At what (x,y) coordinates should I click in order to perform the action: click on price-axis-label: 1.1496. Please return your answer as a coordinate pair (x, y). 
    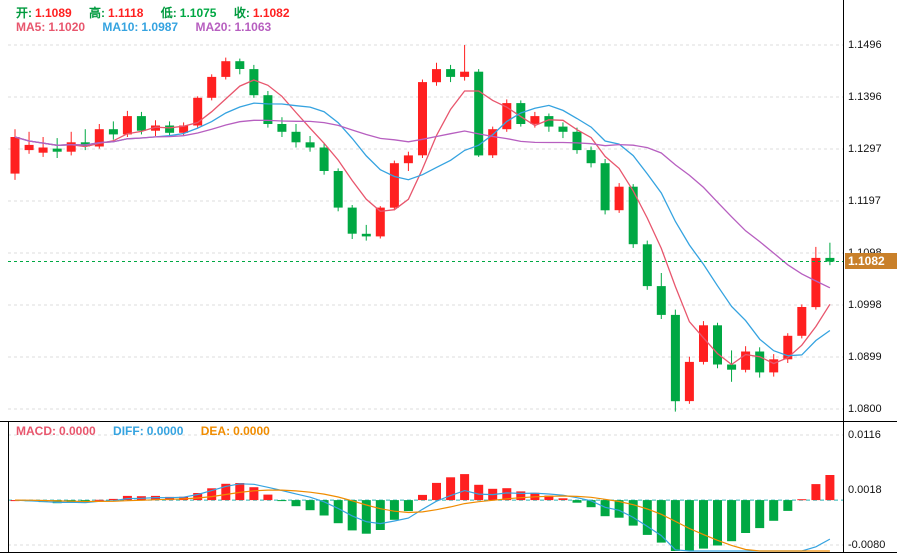
    Looking at the image, I should click on (865, 45).